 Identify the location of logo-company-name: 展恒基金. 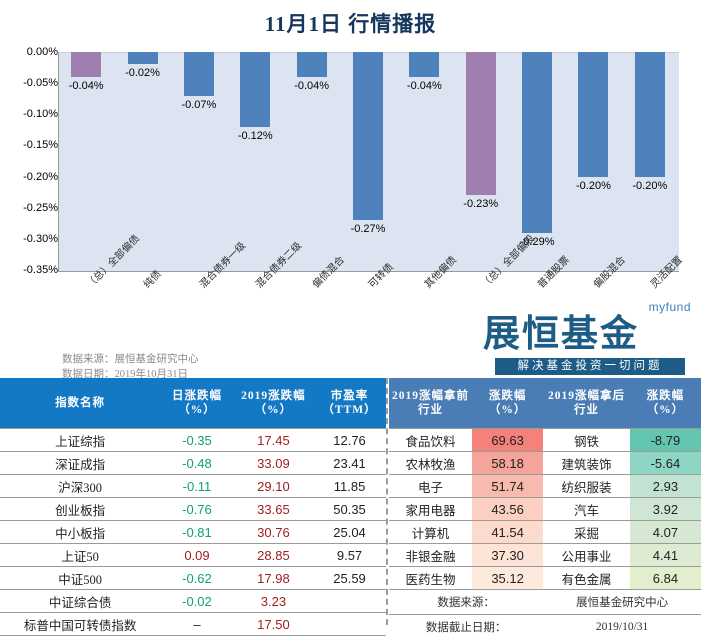
(561, 334).